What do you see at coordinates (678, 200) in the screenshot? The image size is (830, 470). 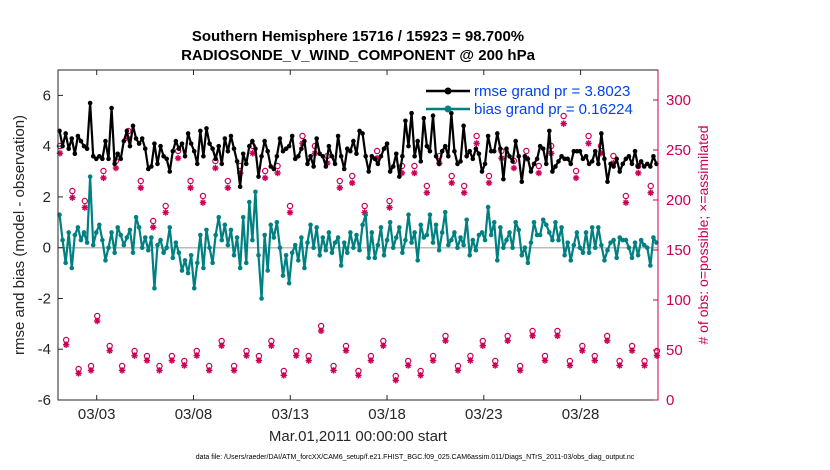 I see `y2-tick-label: 200` at bounding box center [678, 200].